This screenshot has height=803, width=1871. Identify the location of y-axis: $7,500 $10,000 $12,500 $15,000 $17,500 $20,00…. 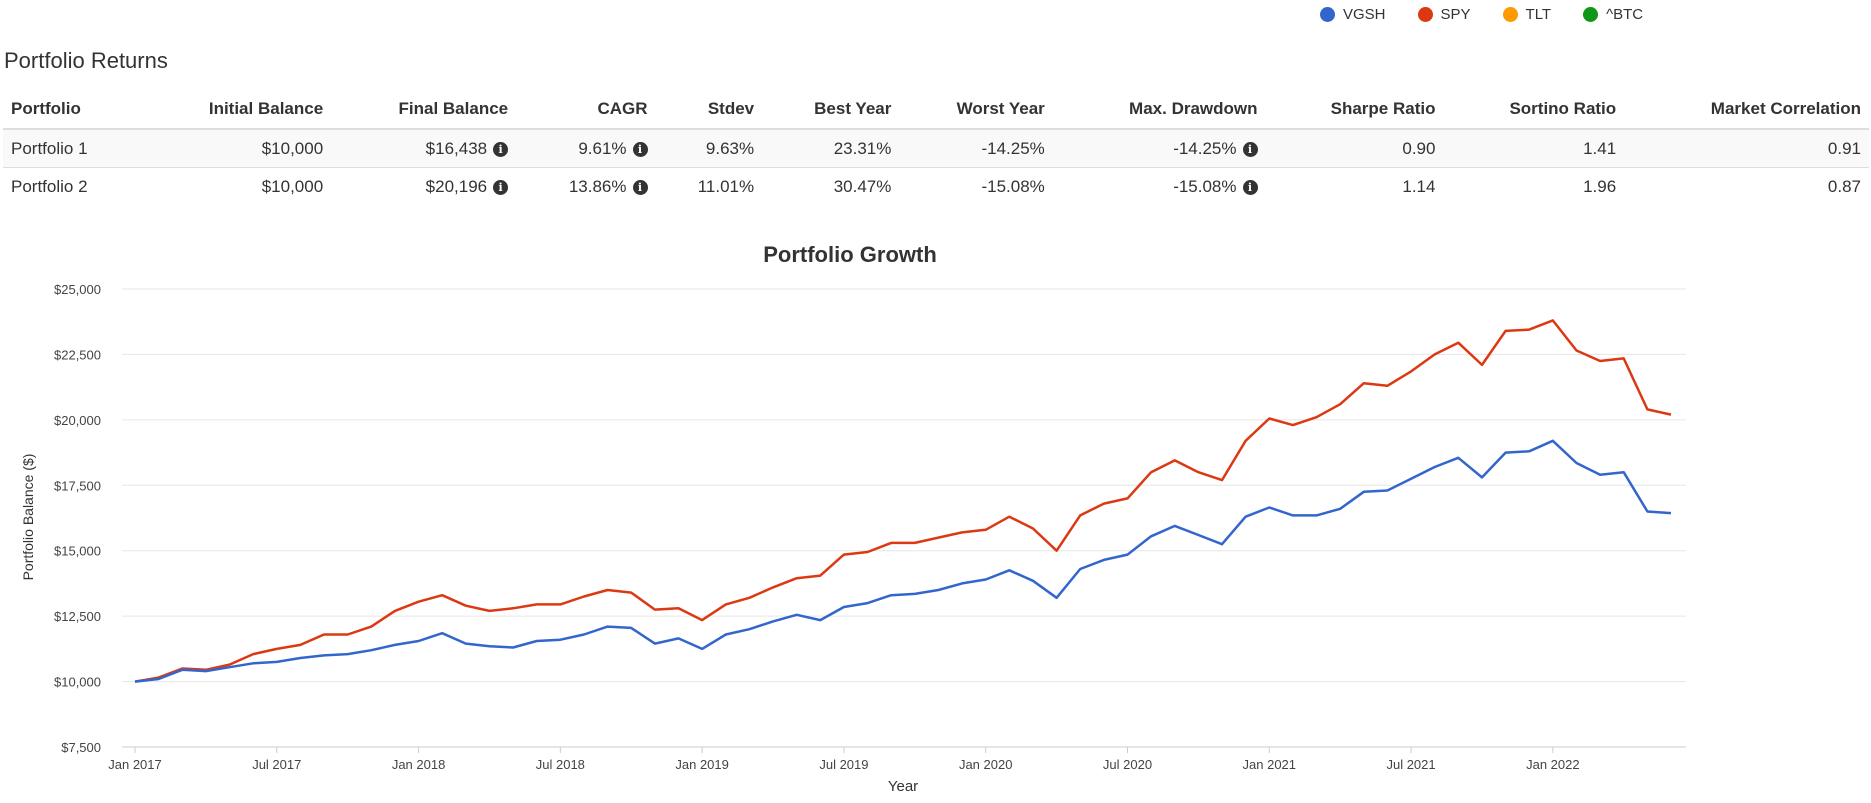
(77, 518).